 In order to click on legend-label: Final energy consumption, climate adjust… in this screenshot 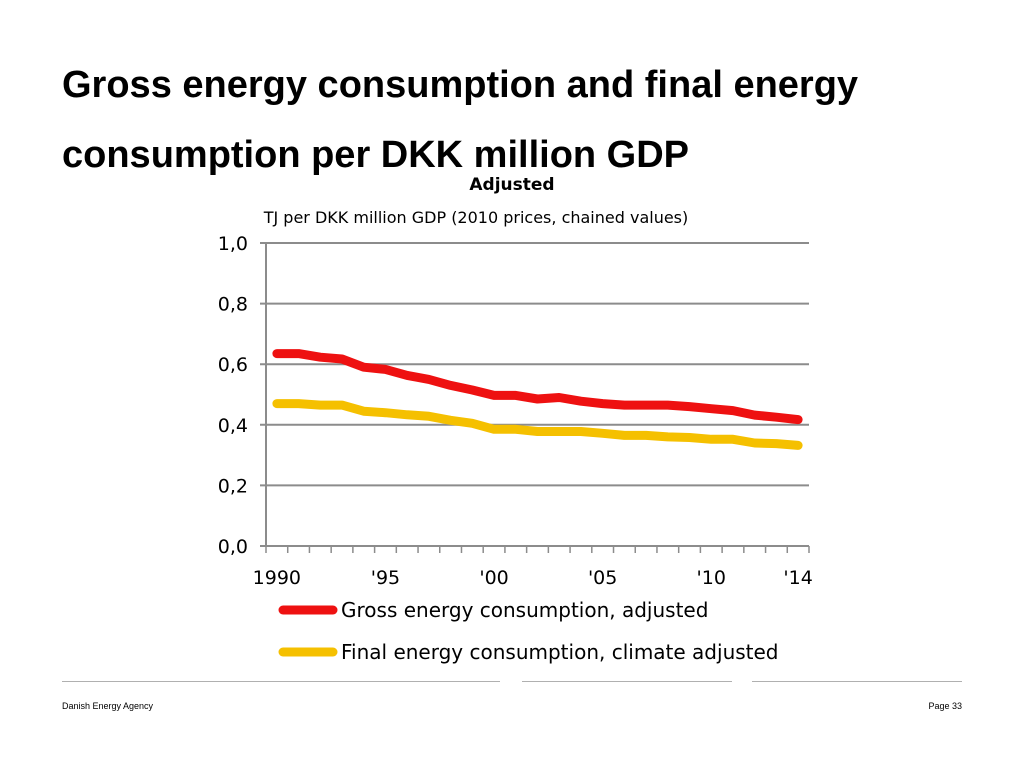, I will do `click(560, 652)`.